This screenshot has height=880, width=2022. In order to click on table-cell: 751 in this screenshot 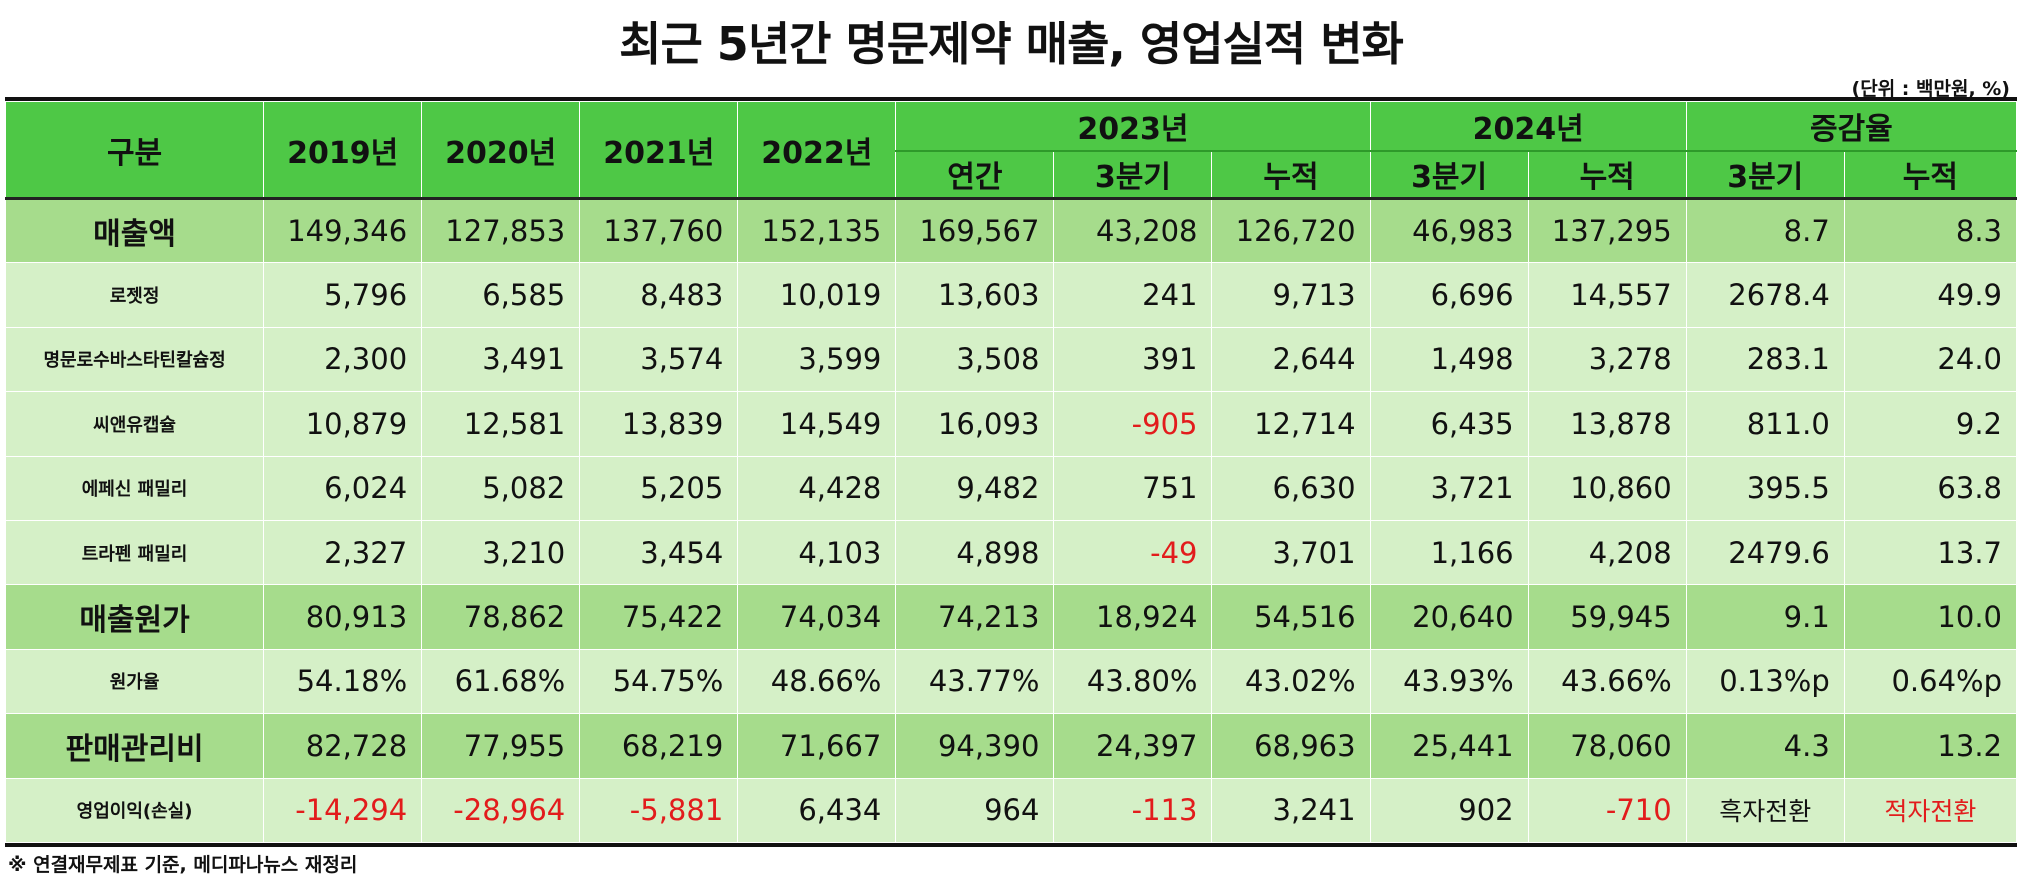, I will do `click(1133, 488)`.